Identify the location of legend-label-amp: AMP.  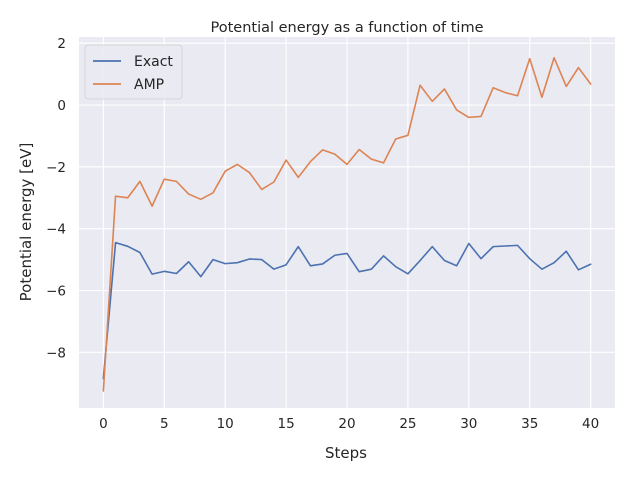
(149, 85).